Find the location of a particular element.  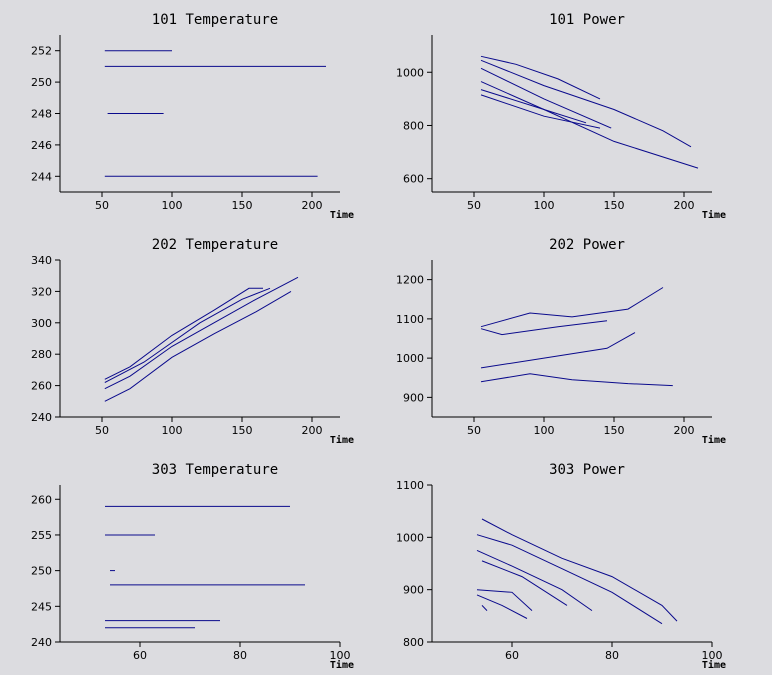

y-tick-label: 252 is located at coordinates (41, 51).